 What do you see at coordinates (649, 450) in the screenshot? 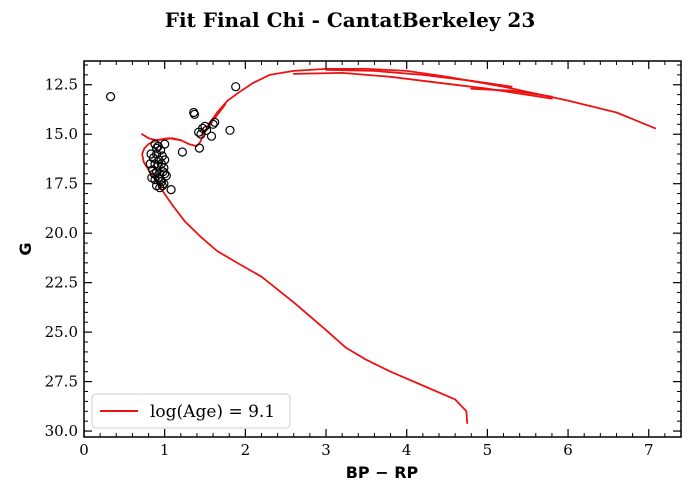
I see `x-tick-label: 7` at bounding box center [649, 450].